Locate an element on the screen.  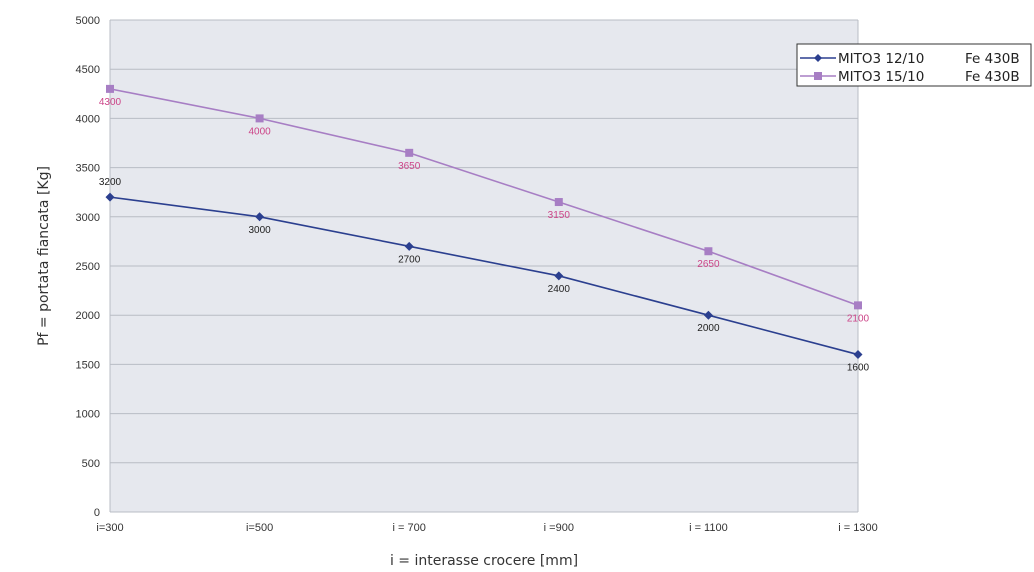
x-tick-label: i=300 is located at coordinates (109, 528).